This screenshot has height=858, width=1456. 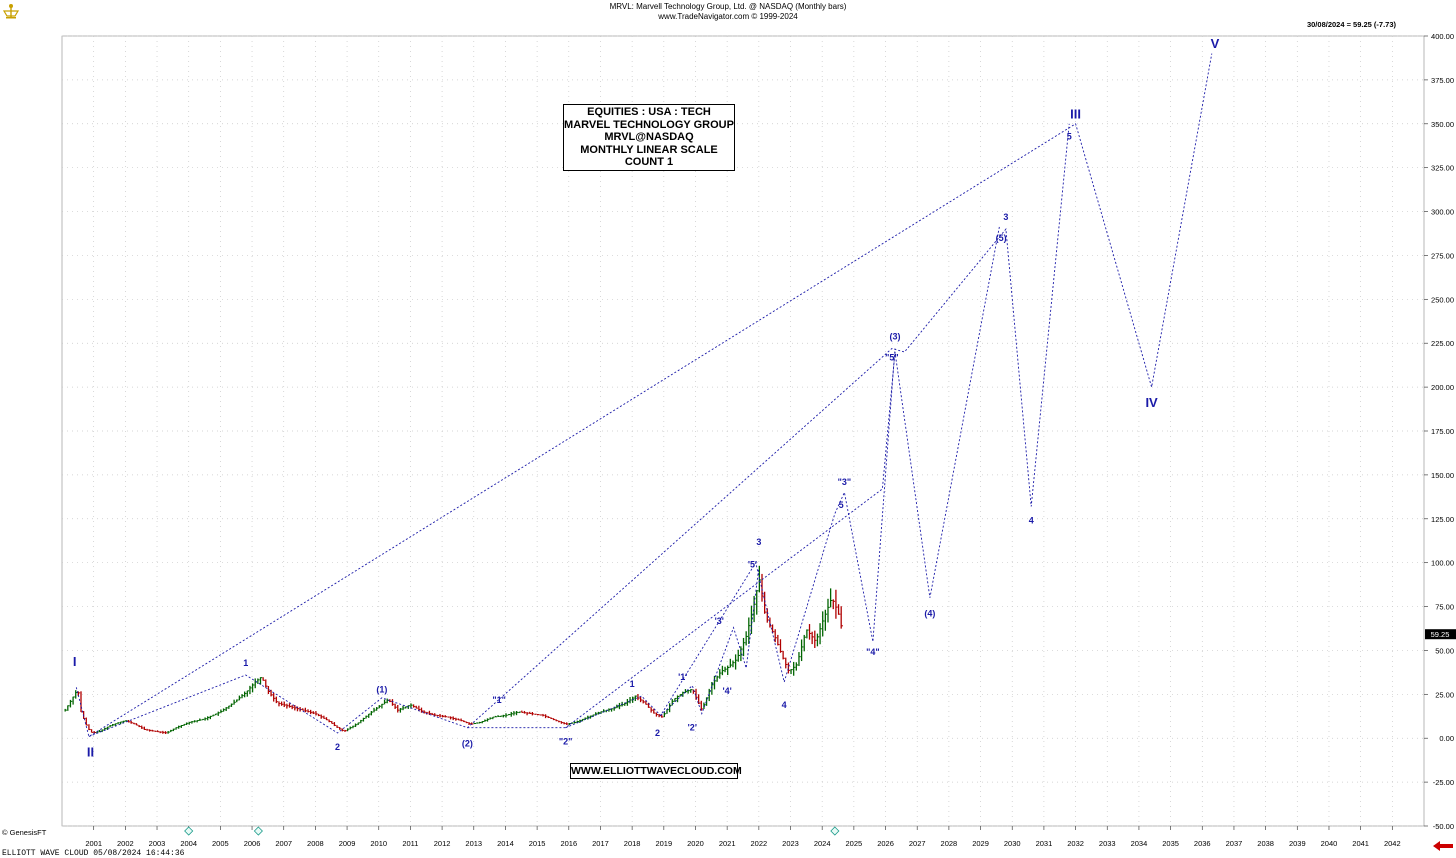 I want to click on y-tick-label: 150.00, so click(x=1442, y=475).